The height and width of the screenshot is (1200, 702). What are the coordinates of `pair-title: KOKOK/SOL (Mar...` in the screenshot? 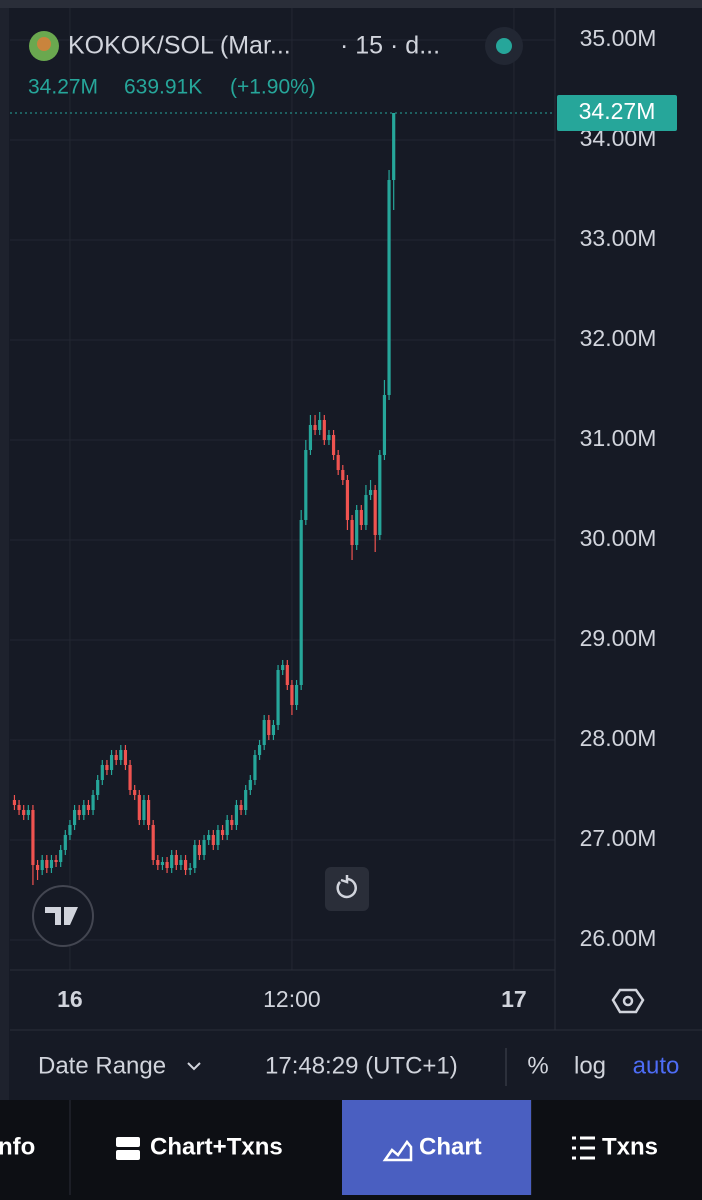 It's located at (179, 46).